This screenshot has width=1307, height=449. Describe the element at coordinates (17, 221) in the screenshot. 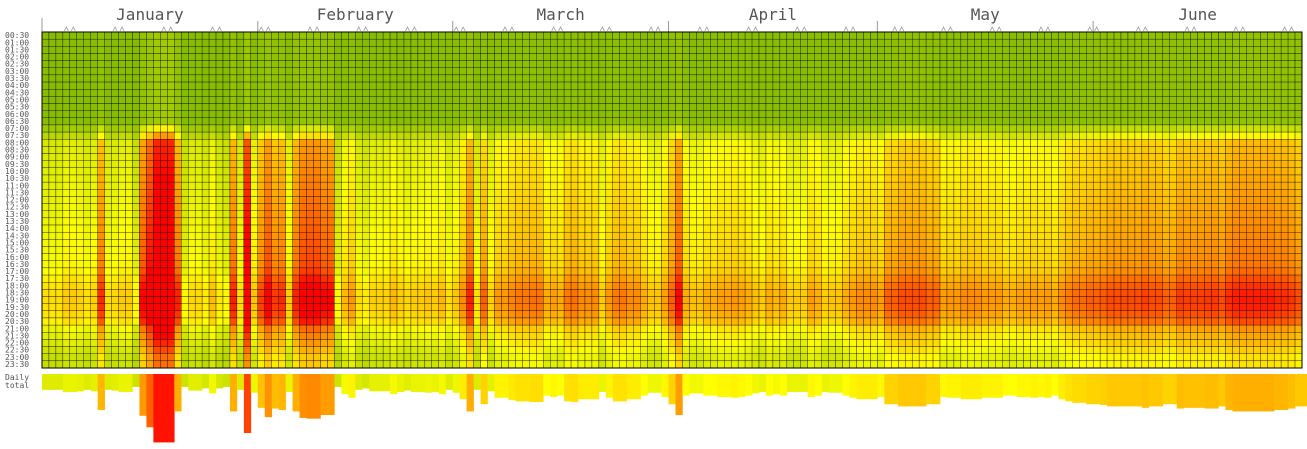

I see `time-label: 13:30` at that location.